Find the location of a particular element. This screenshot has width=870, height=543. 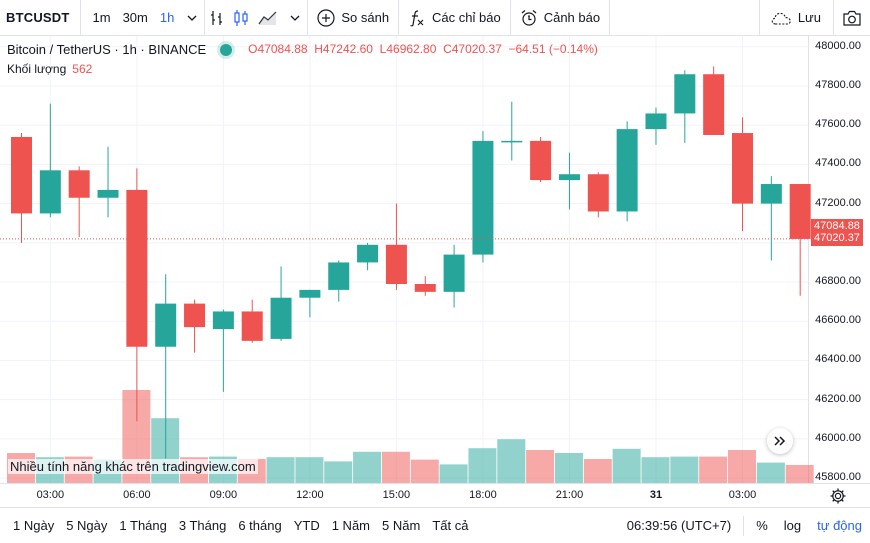

interval-1m: 1m is located at coordinates (101, 17).